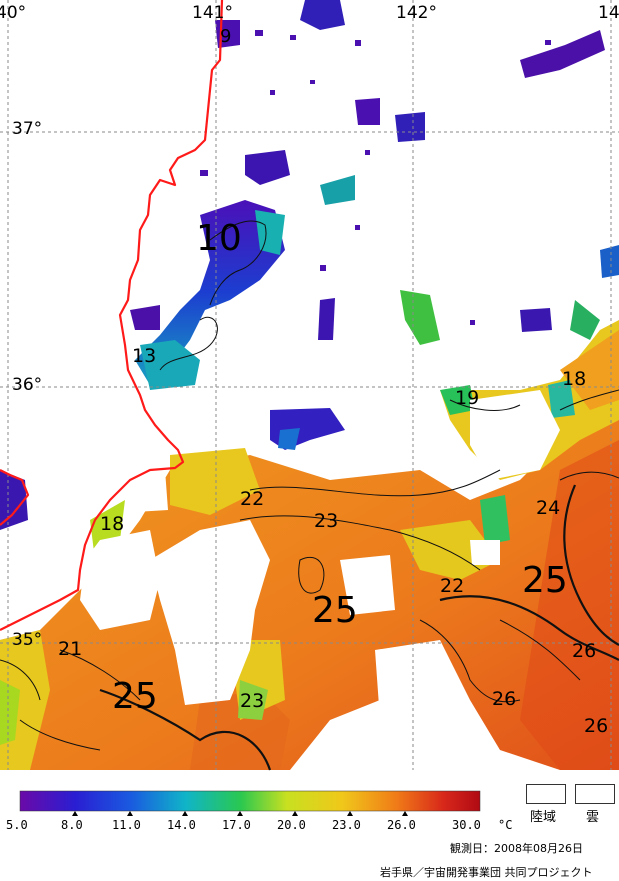 The width and height of the screenshot is (619, 881). I want to click on latitude-labels: 37° 36° 35°, so click(27, 384).